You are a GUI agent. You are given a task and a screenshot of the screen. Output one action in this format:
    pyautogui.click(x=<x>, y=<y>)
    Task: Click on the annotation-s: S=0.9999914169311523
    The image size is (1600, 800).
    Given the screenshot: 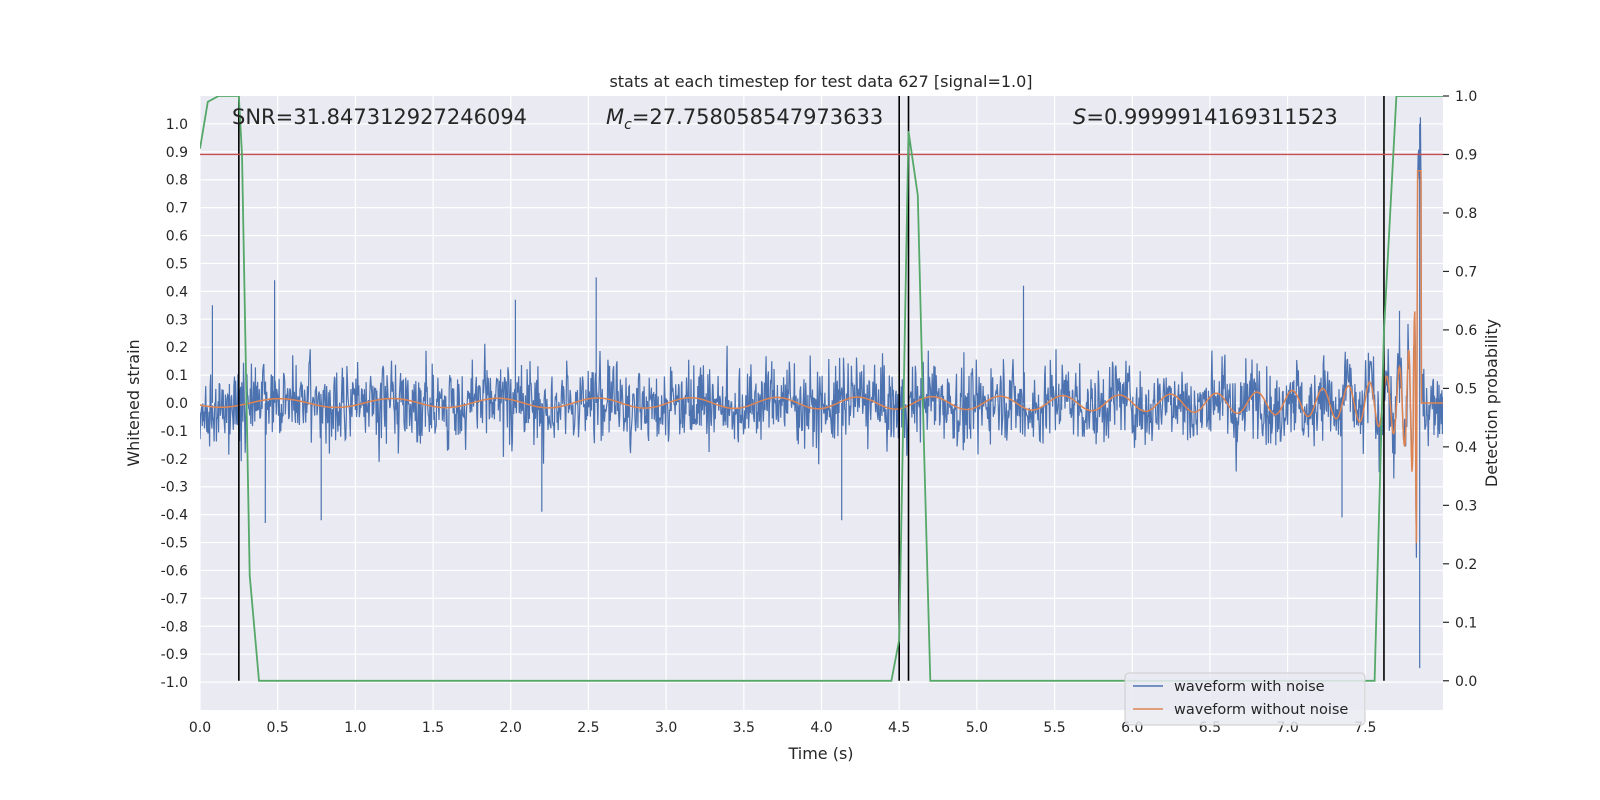 What is the action you would take?
    pyautogui.click(x=1205, y=117)
    